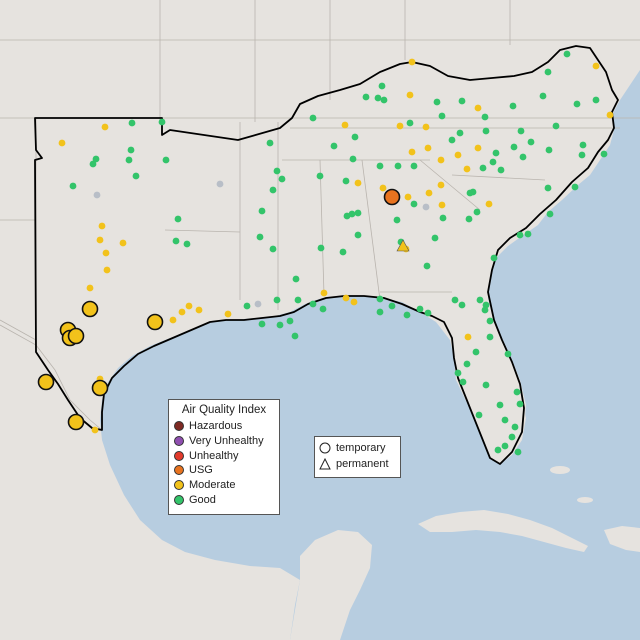  I want to click on legend-label: USG, so click(201, 470).